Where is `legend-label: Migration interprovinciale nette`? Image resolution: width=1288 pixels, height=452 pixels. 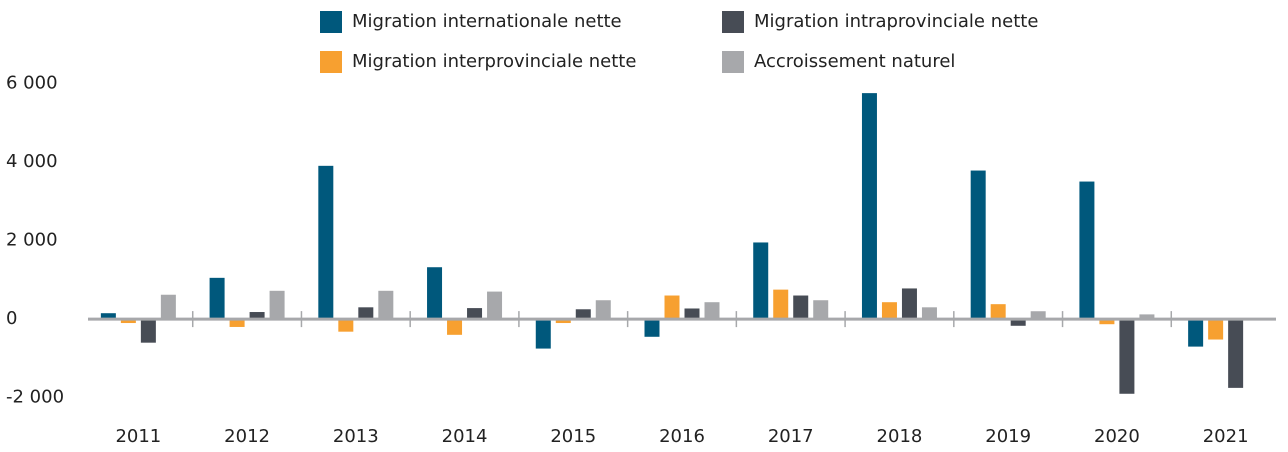
legend-label: Migration interprovinciale nette is located at coordinates (494, 61).